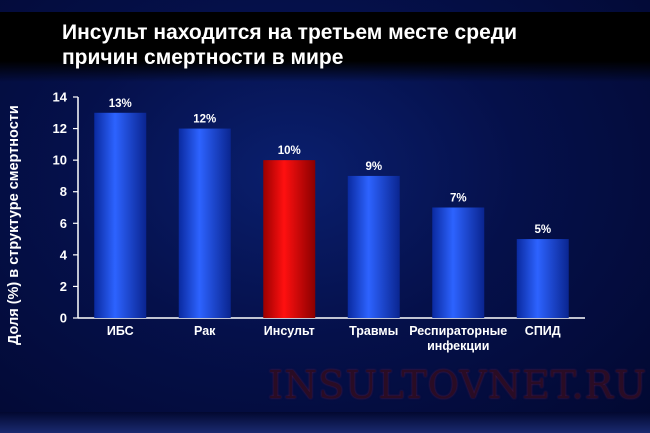 This screenshot has width=650, height=433. I want to click on data-label: 12%, so click(204, 120).